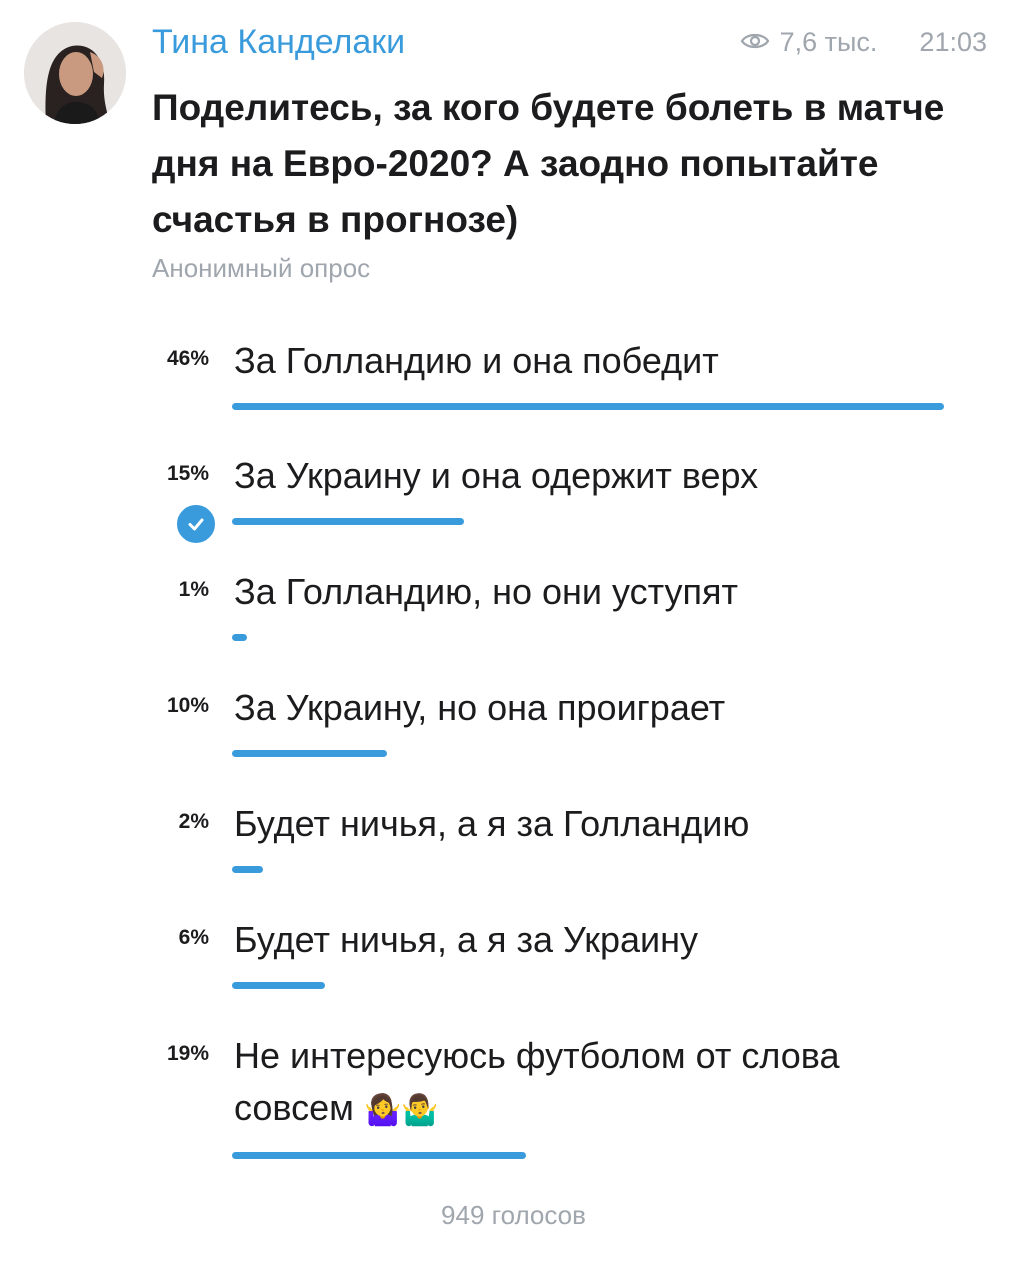  What do you see at coordinates (466, 939) in the screenshot?
I see `option-label: Будет ничья, а я за Украину` at bounding box center [466, 939].